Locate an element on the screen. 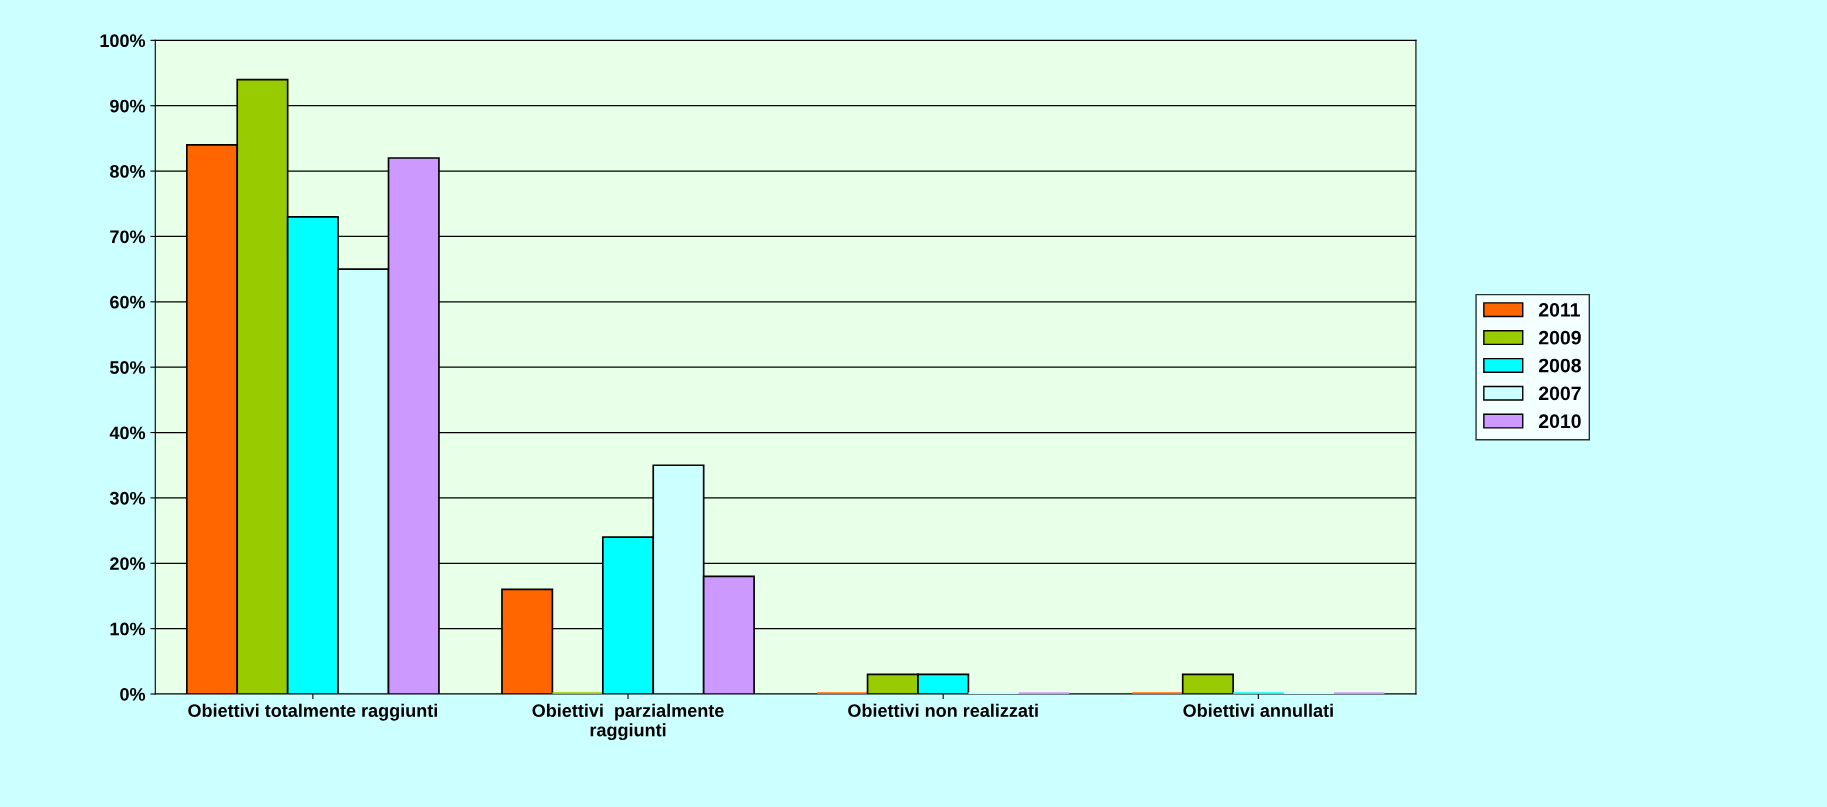 The image size is (1827, 807). x-tick-label: Obiettivi parzialmente raggiunti is located at coordinates (628, 722).